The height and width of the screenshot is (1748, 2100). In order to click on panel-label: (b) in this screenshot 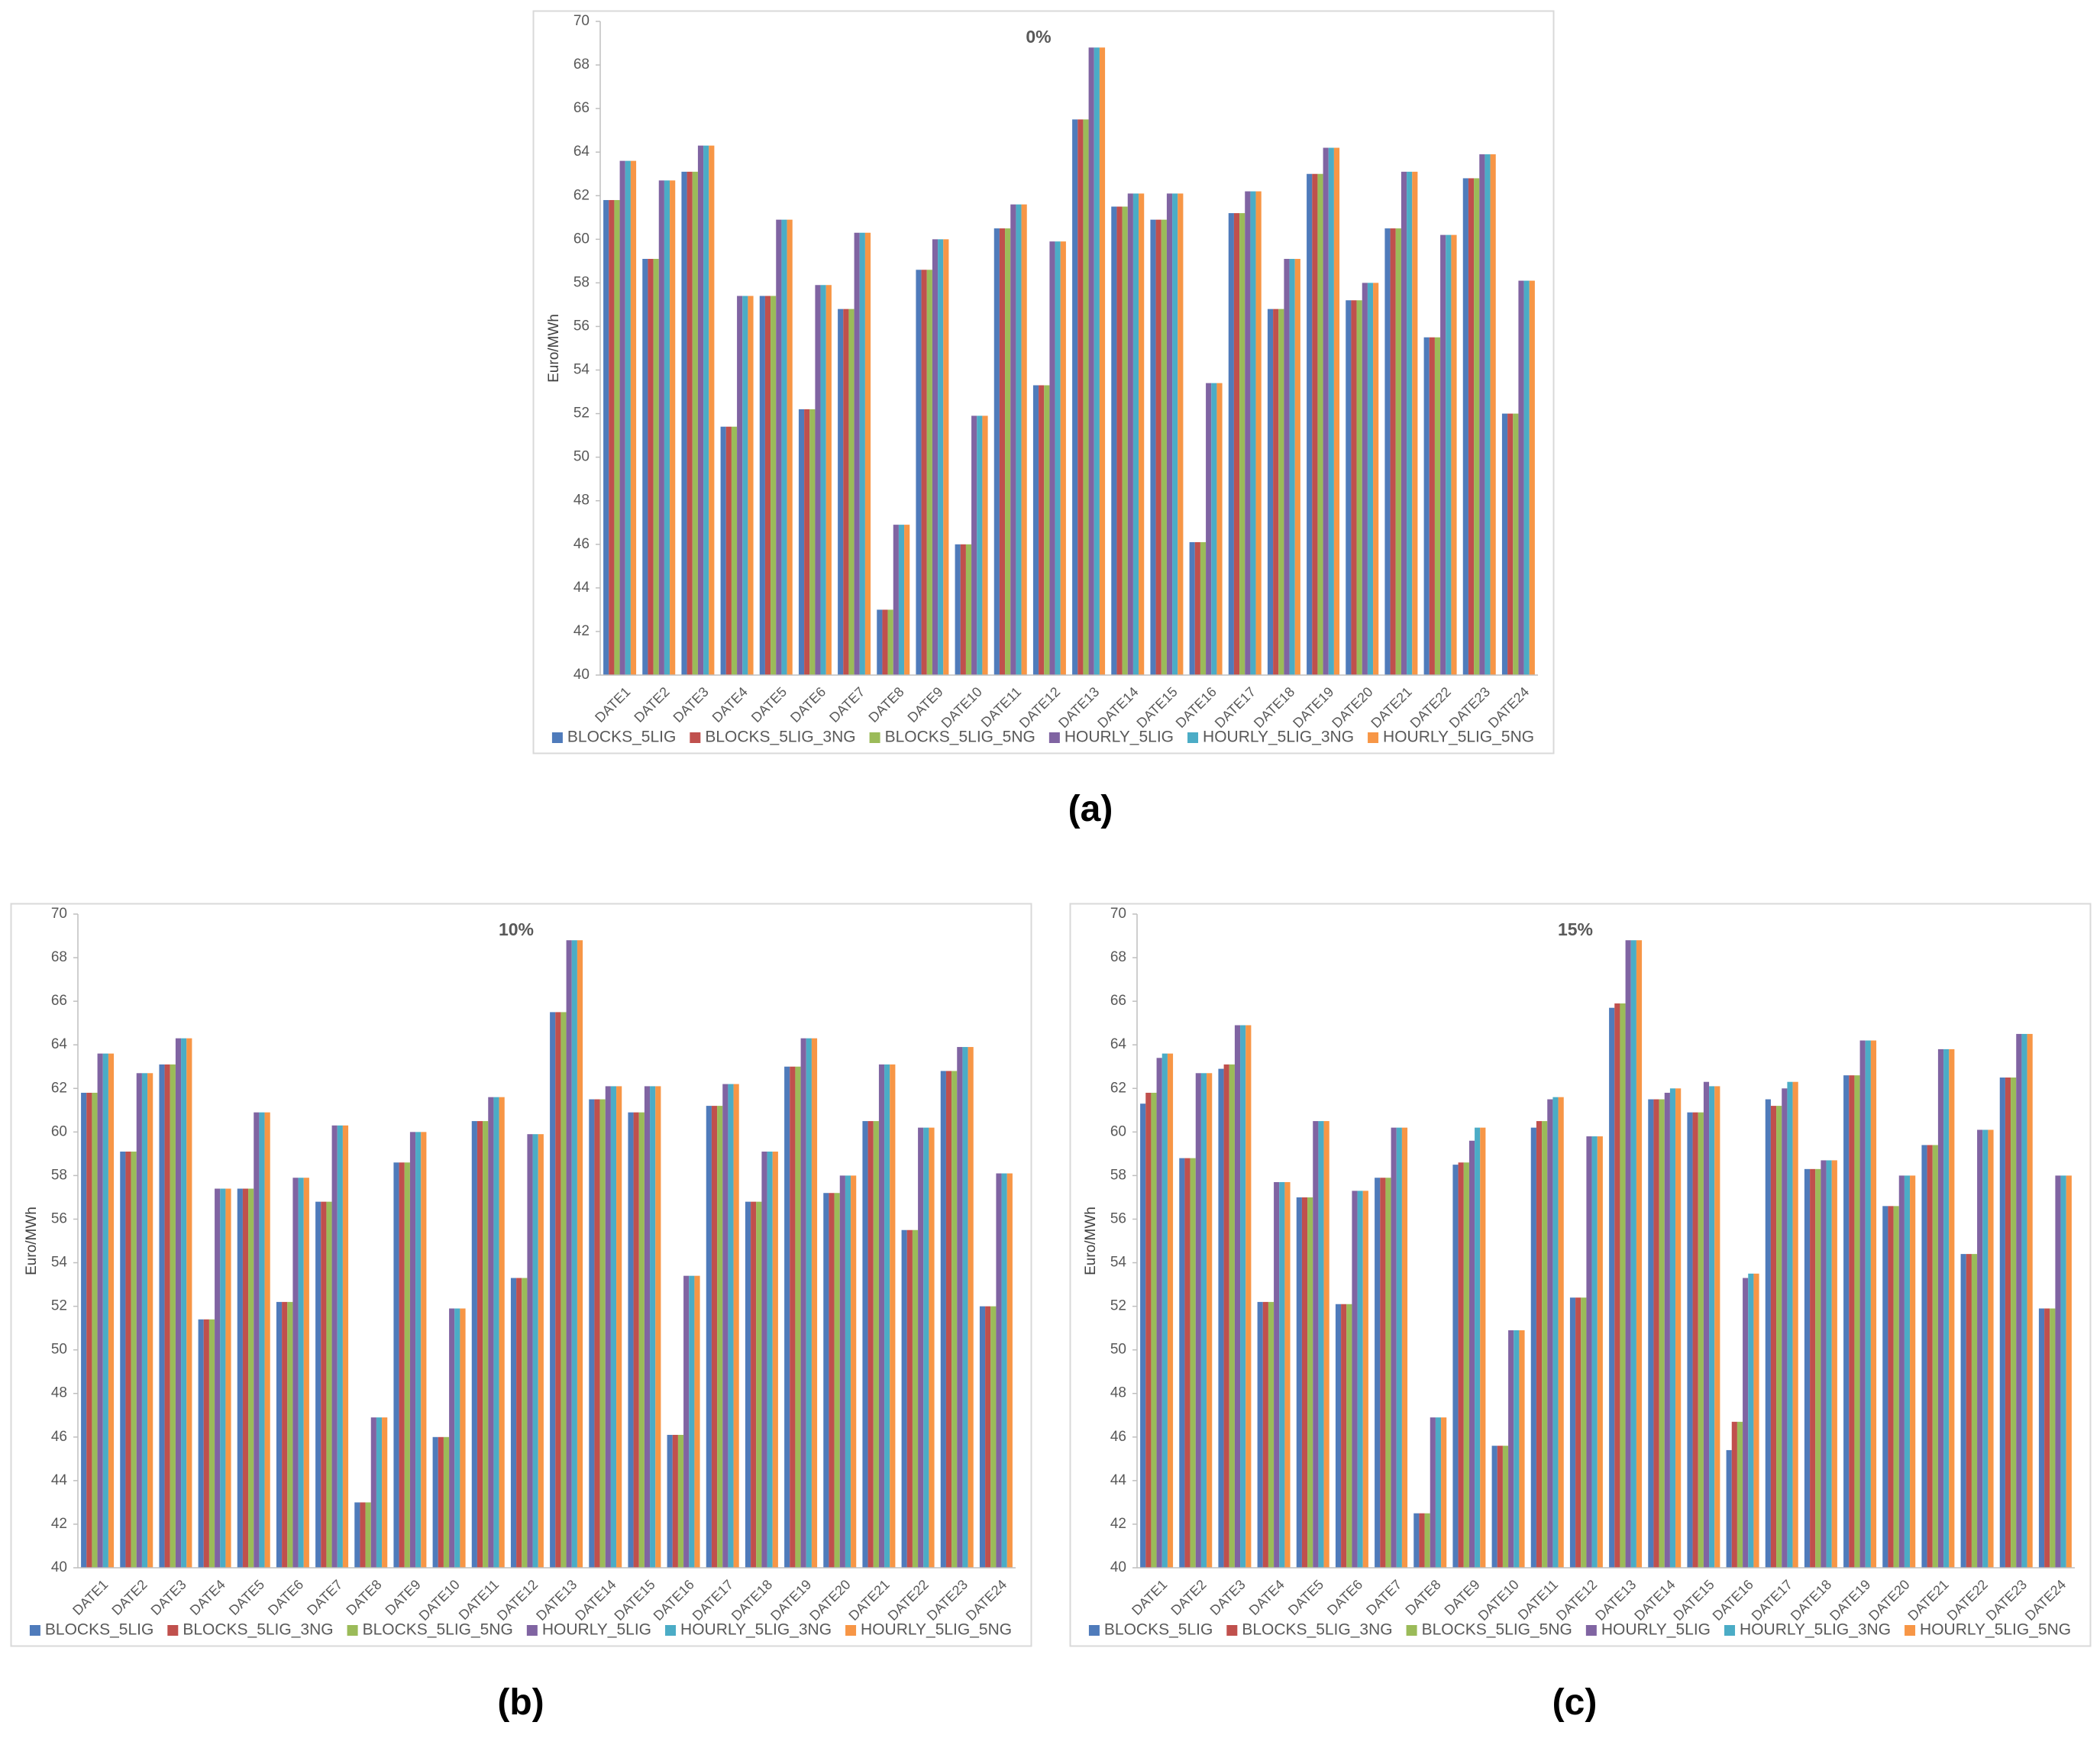, I will do `click(520, 1702)`.